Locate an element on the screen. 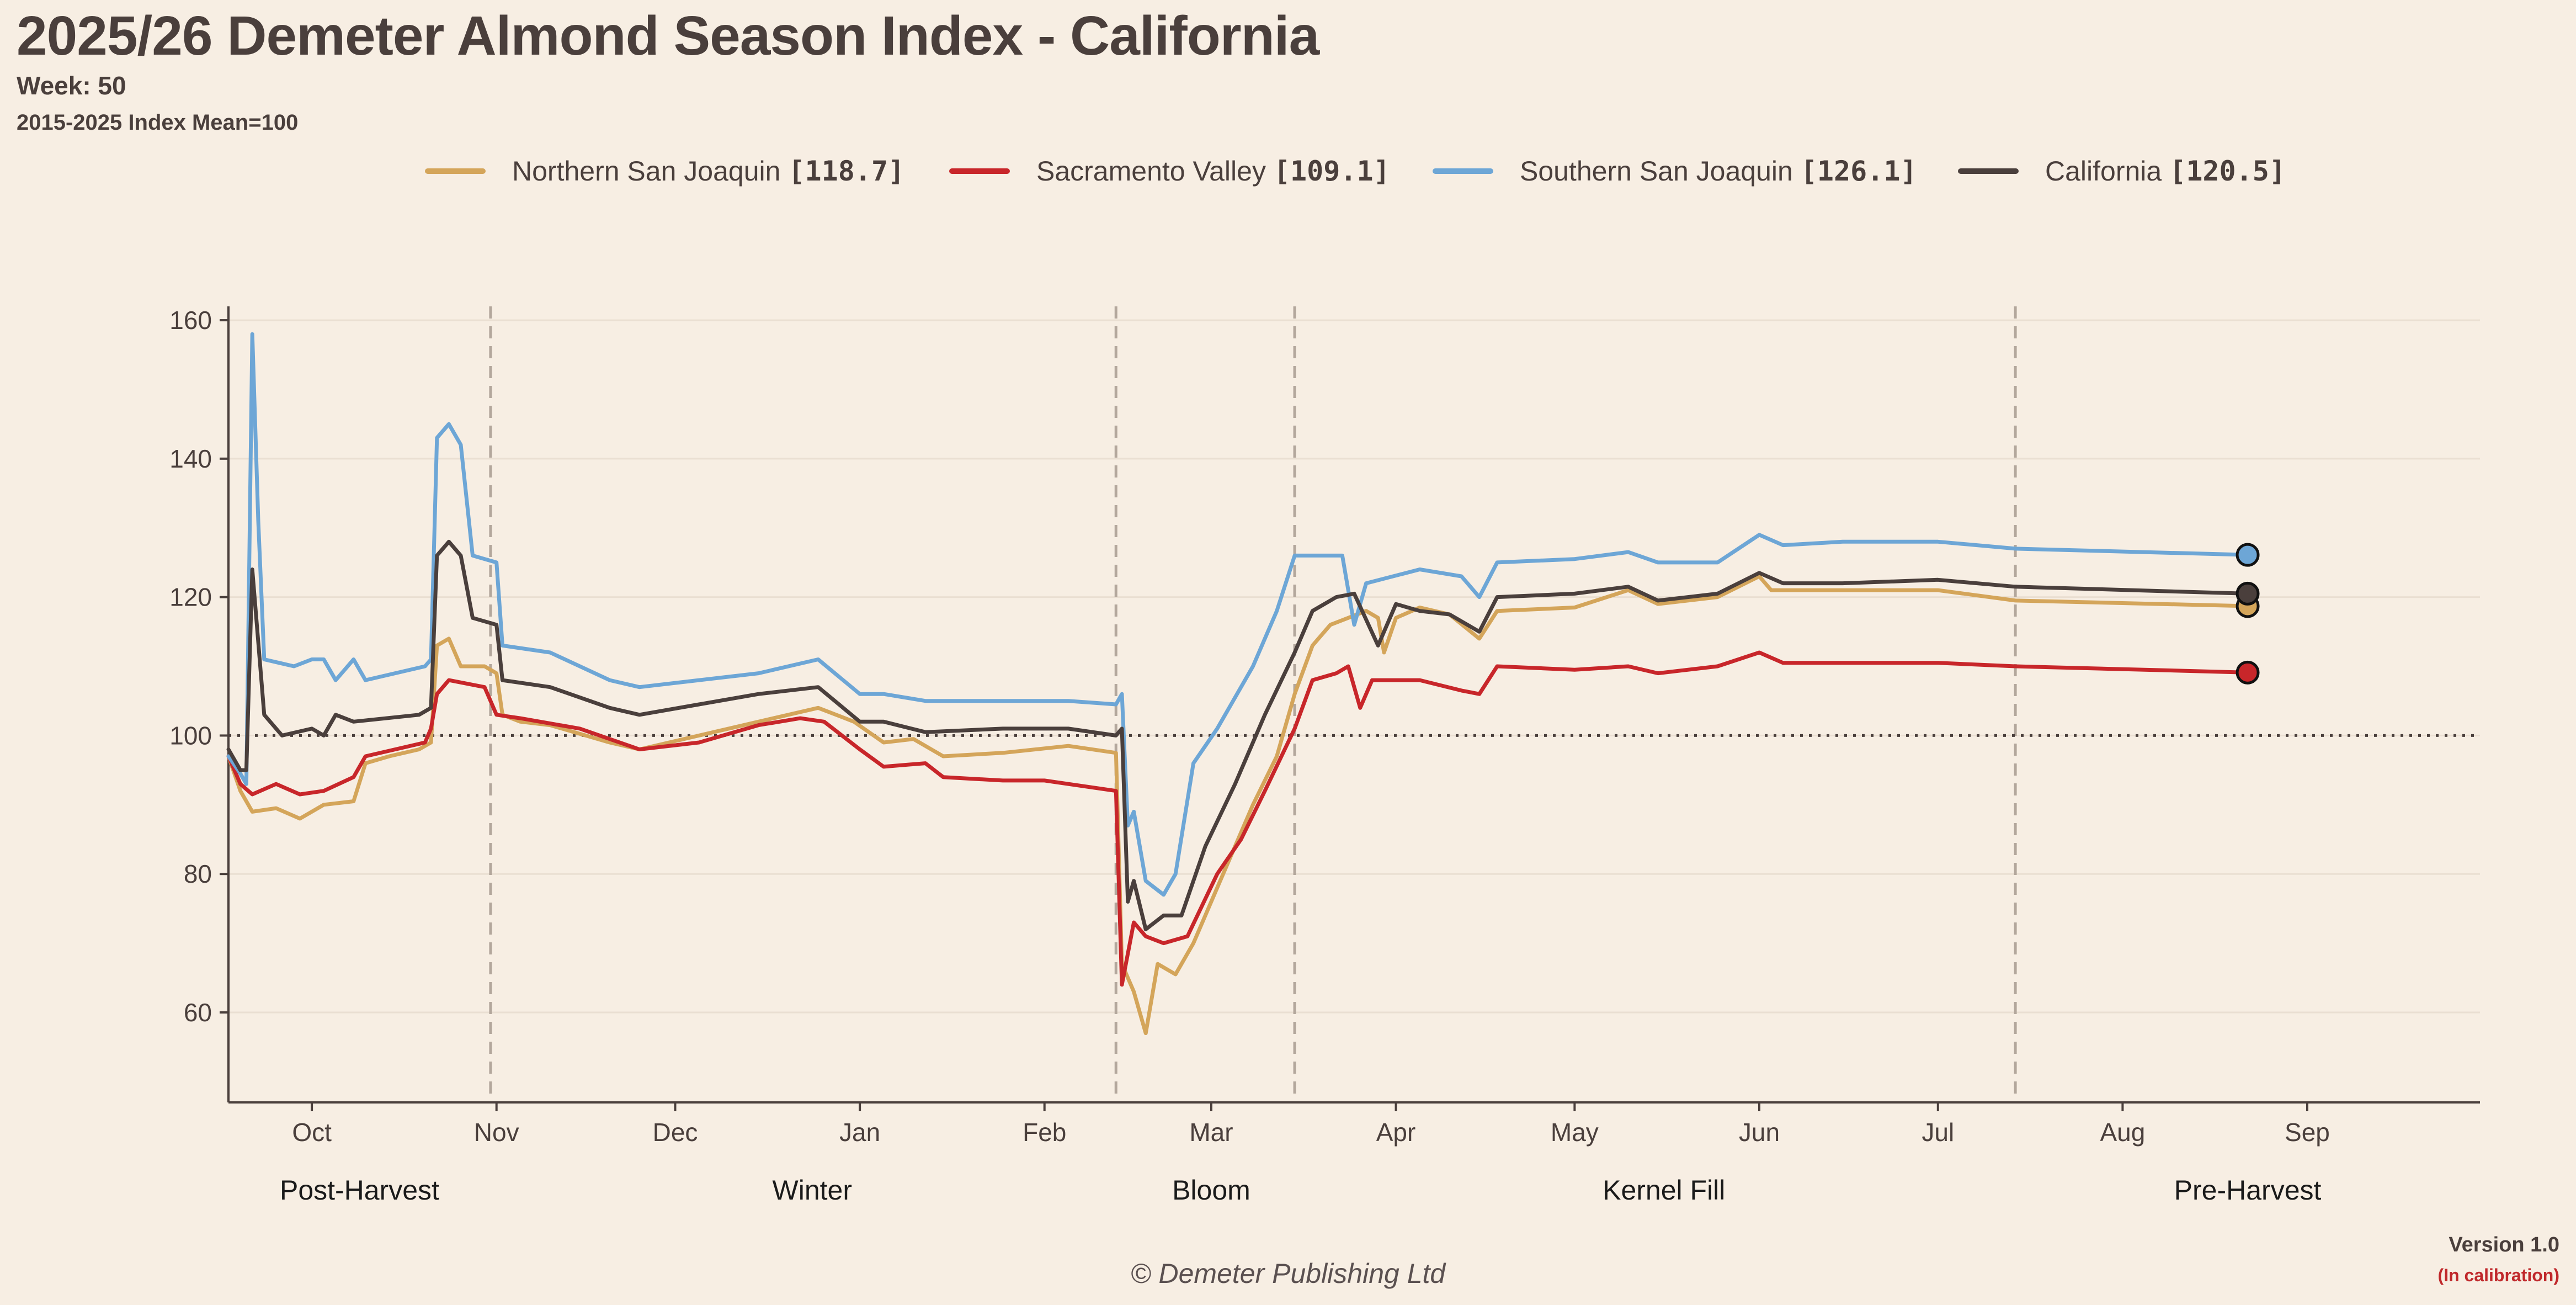  legend-label: Northern San Joaquin is located at coordinates (646, 171).